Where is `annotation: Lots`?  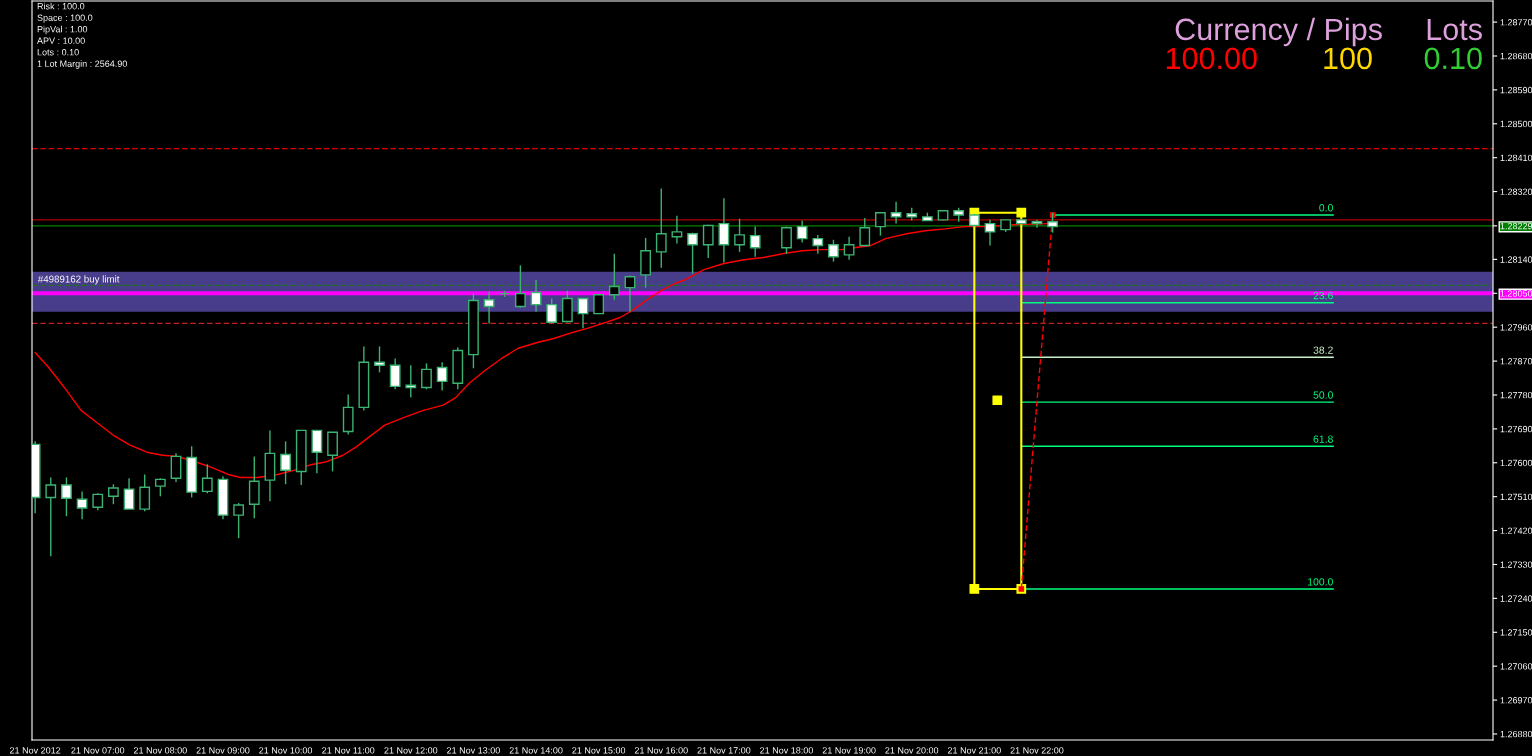 annotation: Lots is located at coordinates (1454, 29).